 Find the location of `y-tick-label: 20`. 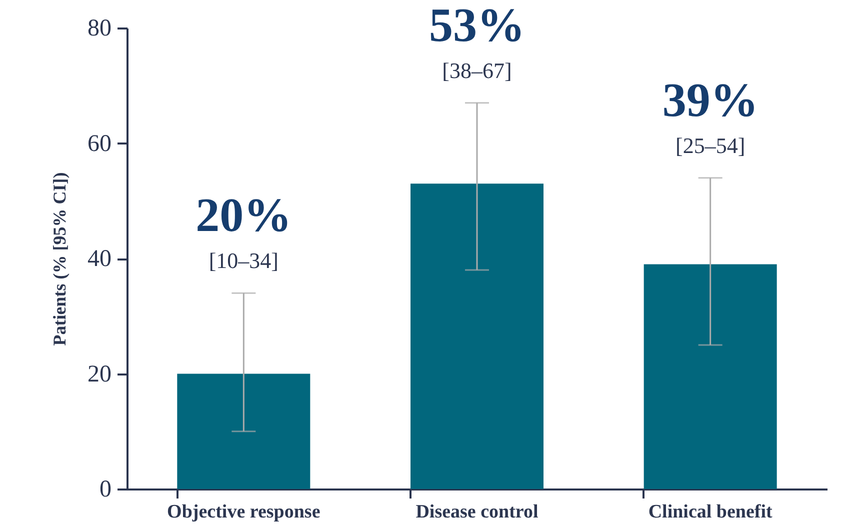

y-tick-label: 20 is located at coordinates (100, 374).